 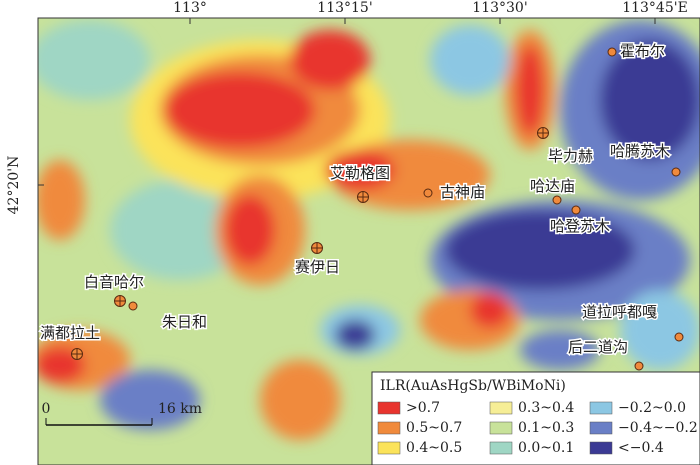 What do you see at coordinates (14, 185) in the screenshot?
I see `latitude-label: 42°20'N` at bounding box center [14, 185].